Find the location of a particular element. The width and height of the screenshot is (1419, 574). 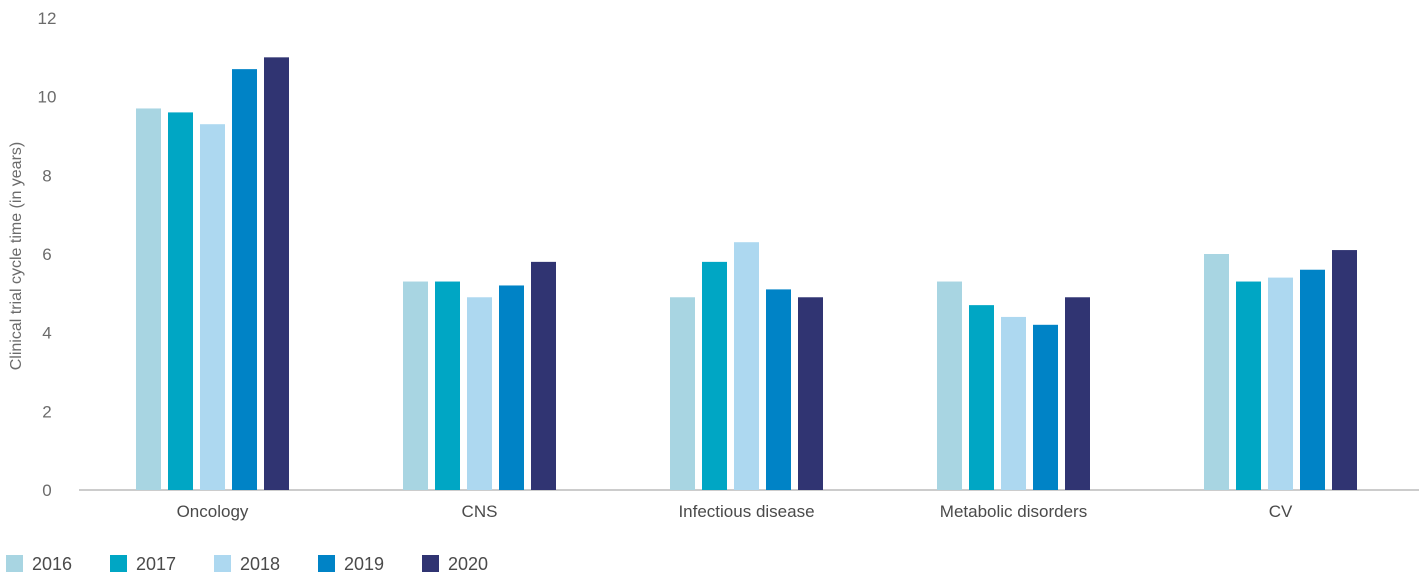

legend-swatch-2017 is located at coordinates (118, 563).